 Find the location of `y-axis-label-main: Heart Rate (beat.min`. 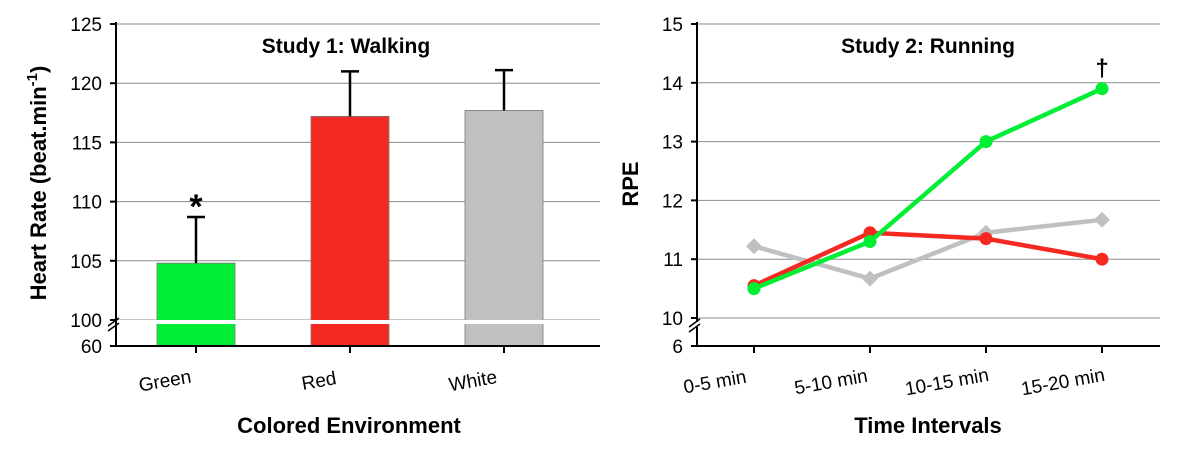

y-axis-label-main: Heart Rate (beat.min is located at coordinates (38, 193).